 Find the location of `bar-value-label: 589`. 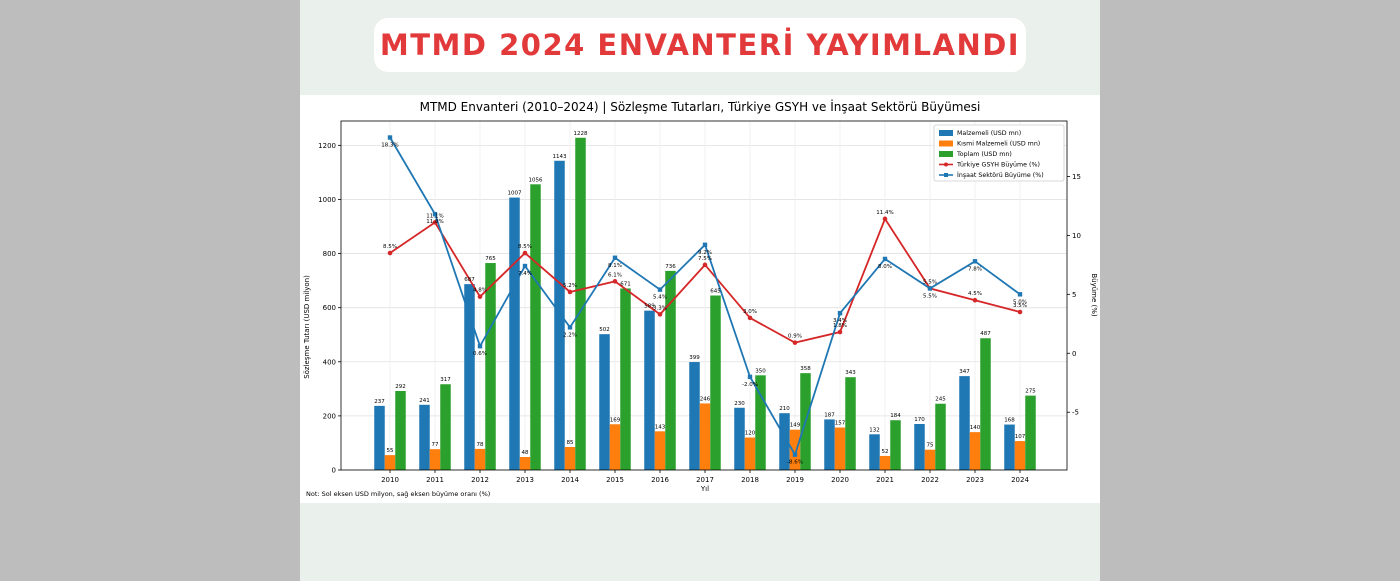

bar-value-label: 589 is located at coordinates (649, 307).